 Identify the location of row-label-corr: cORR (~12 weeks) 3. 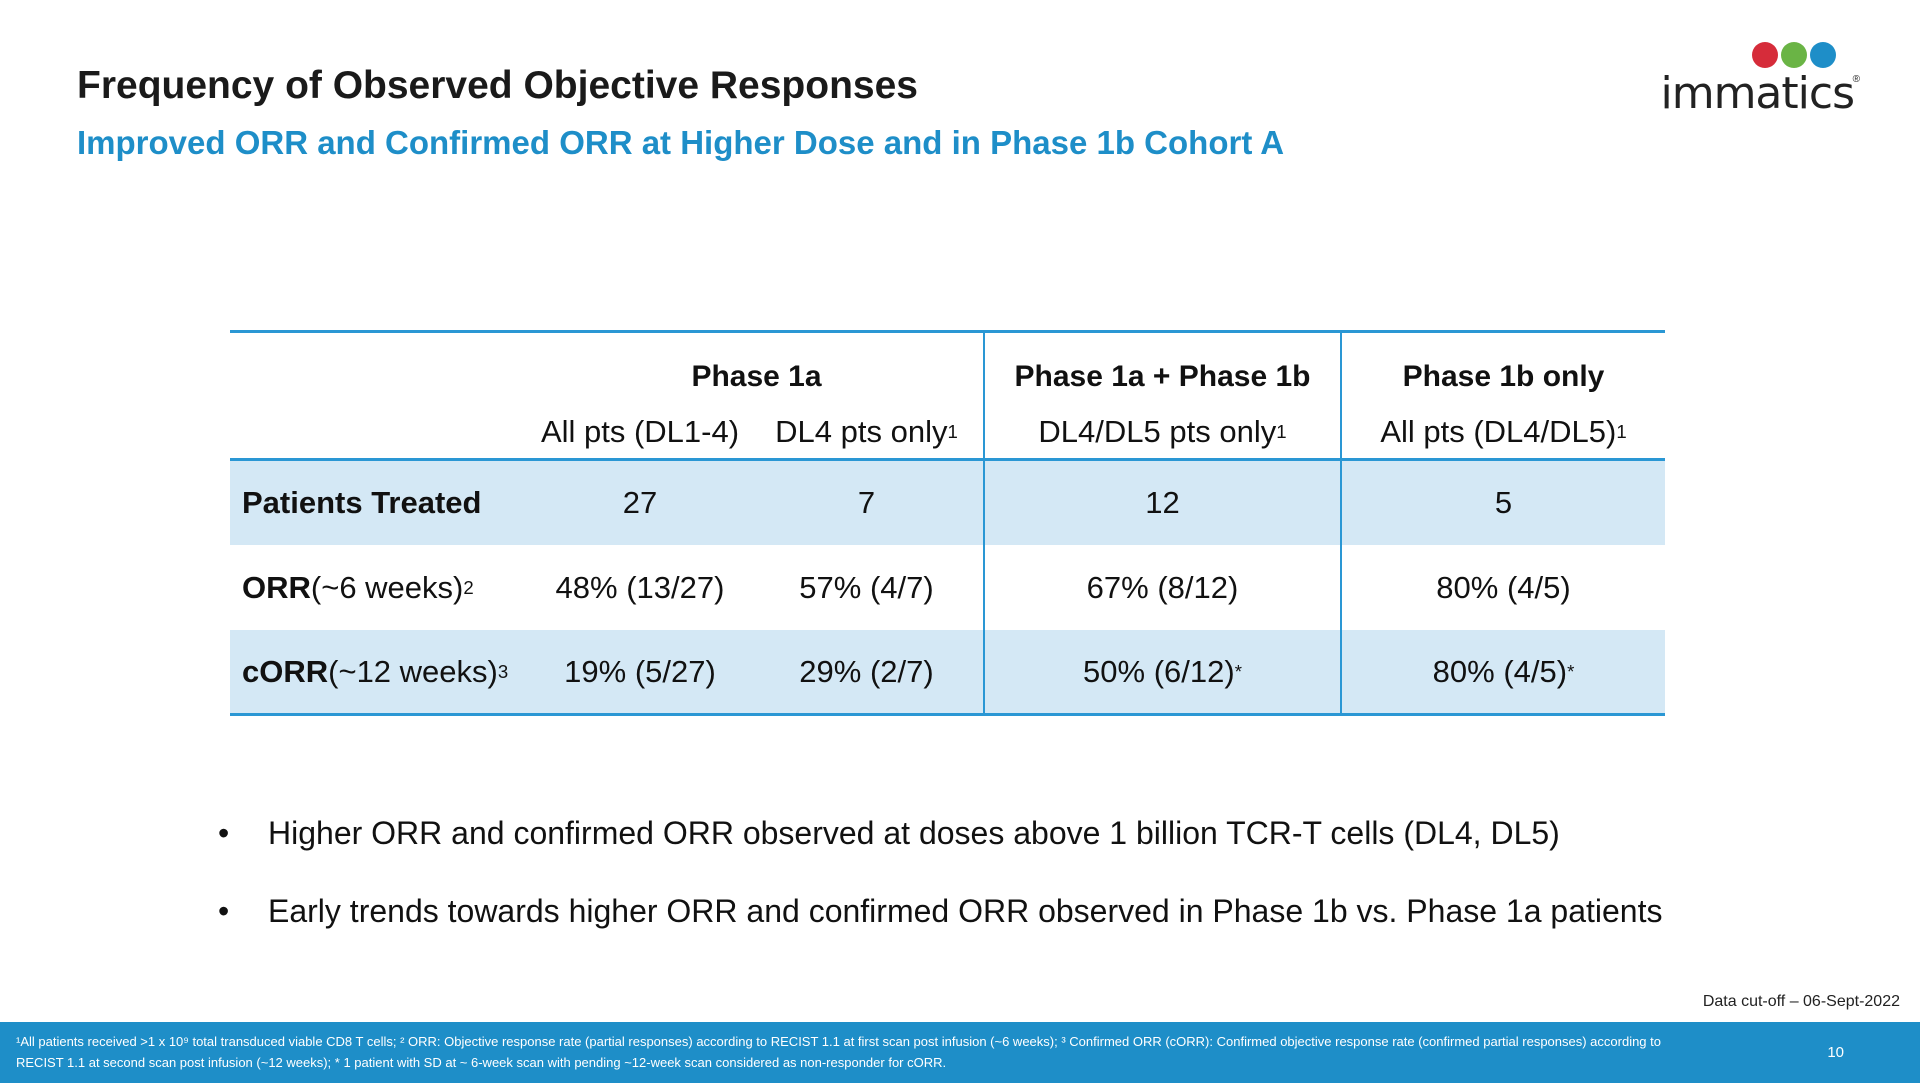
(375, 671).